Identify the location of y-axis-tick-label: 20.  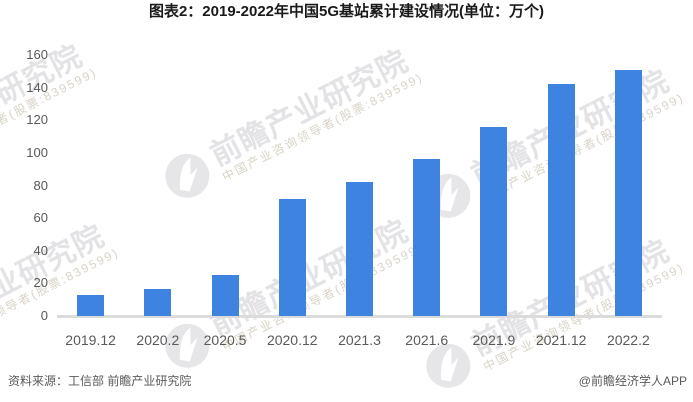
(40, 283).